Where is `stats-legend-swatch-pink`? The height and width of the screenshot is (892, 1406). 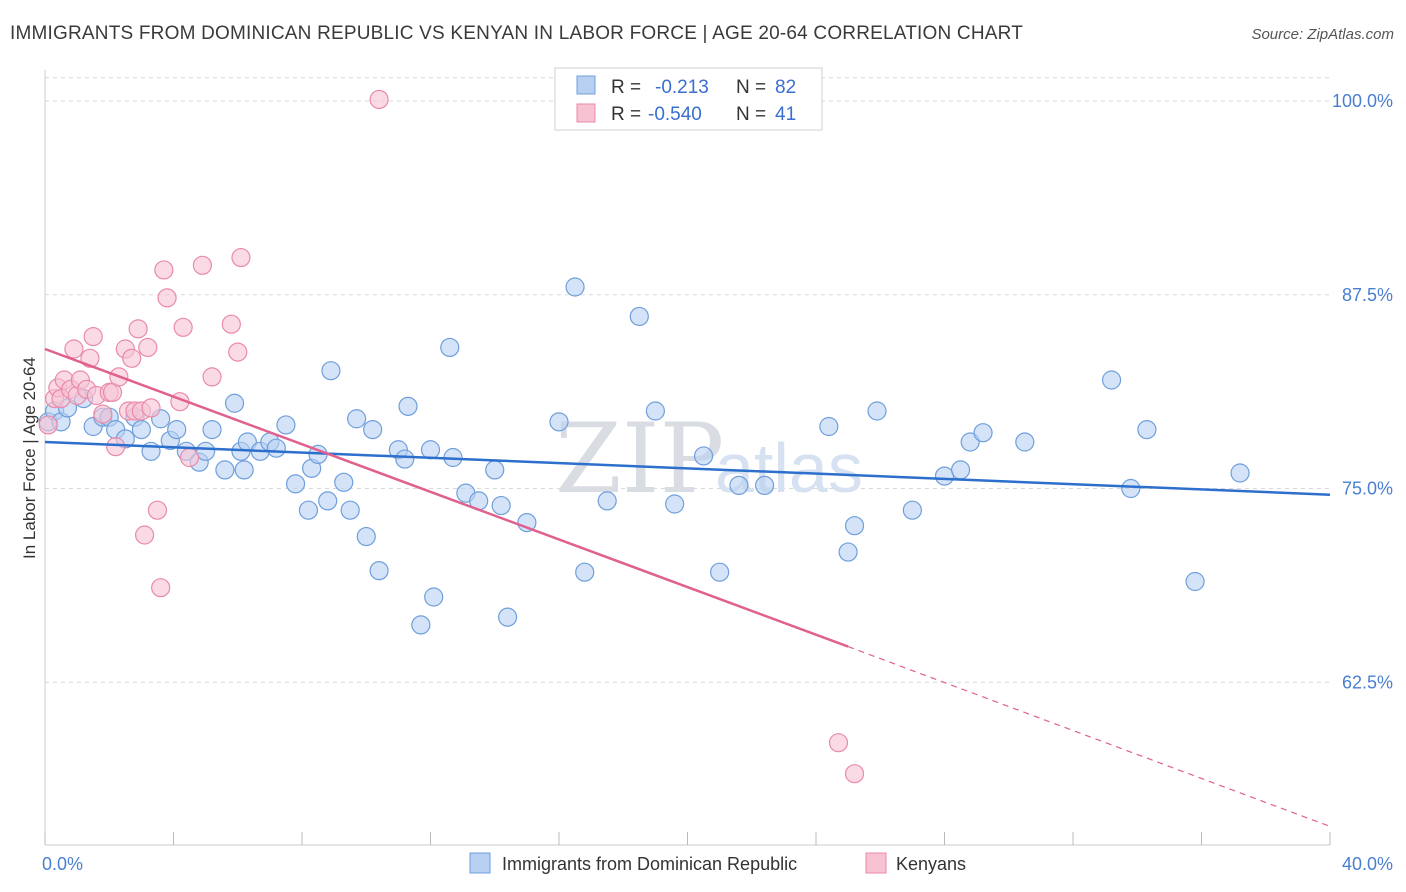
stats-legend-swatch-pink is located at coordinates (586, 113).